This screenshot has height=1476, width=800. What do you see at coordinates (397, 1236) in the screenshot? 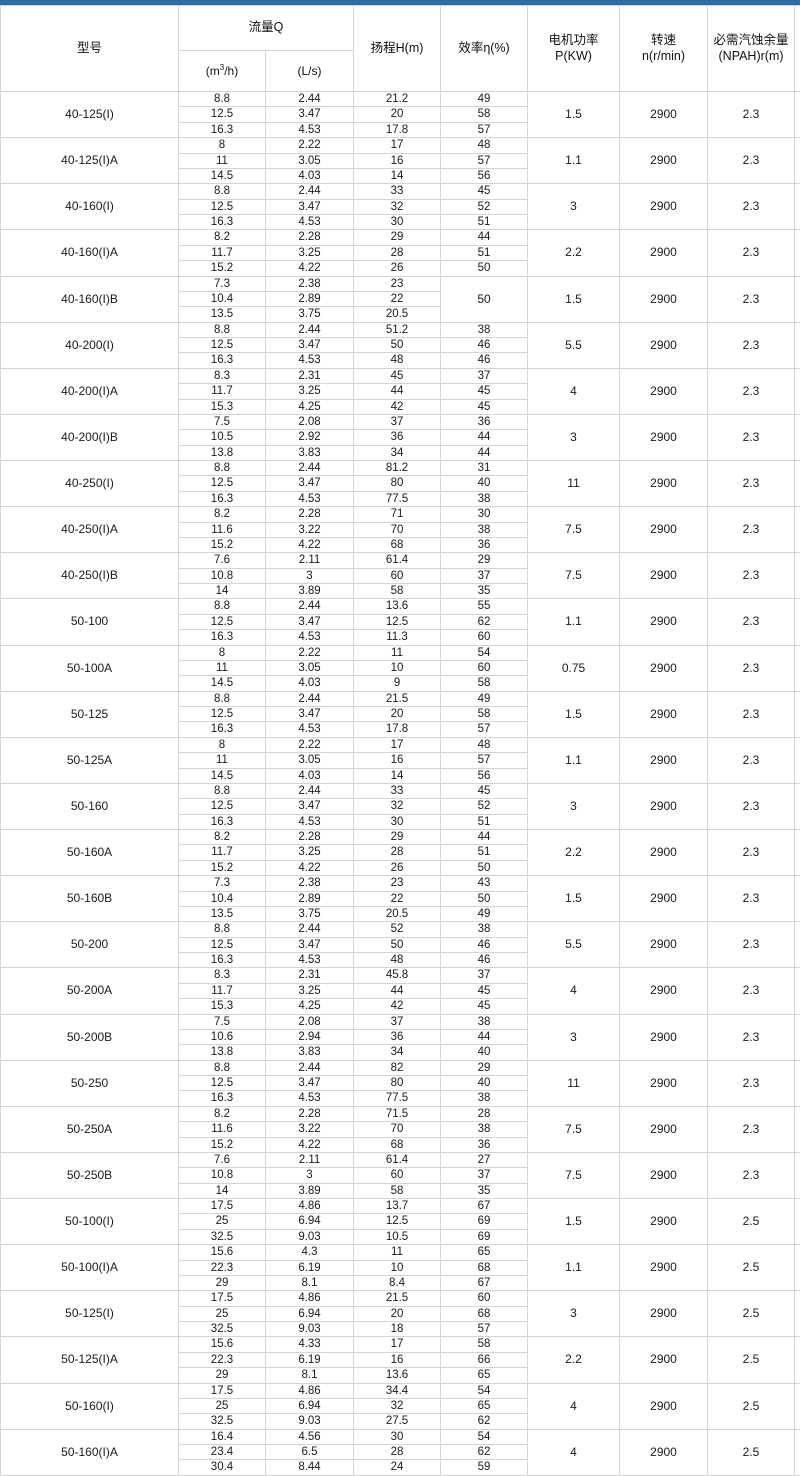
I see `cell-head: 10.5` at bounding box center [397, 1236].